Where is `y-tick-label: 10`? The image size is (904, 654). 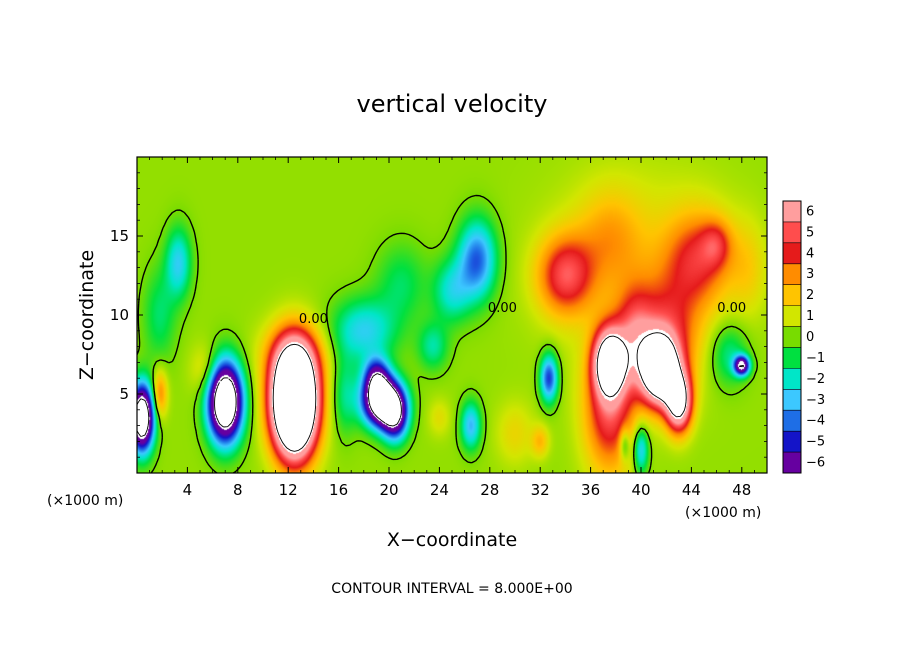 y-tick-label: 10 is located at coordinates (119, 315).